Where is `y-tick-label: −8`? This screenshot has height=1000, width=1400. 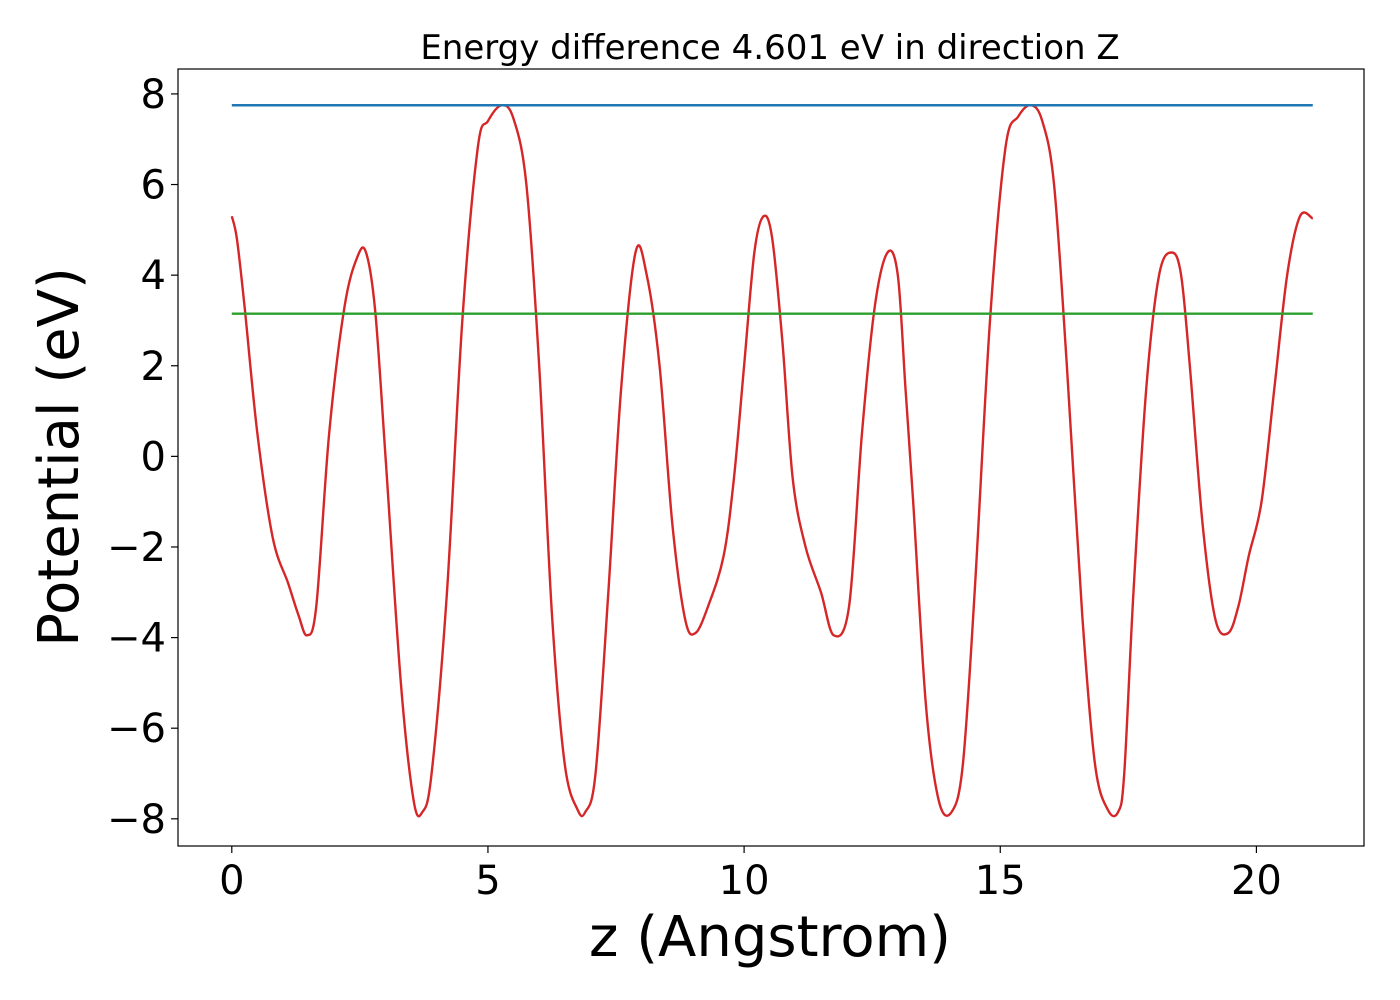 y-tick-label: −8 is located at coordinates (136, 820).